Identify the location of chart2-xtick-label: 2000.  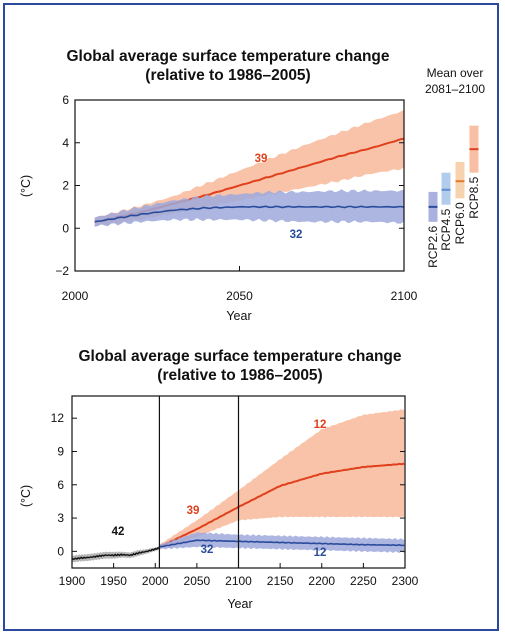
(155, 581).